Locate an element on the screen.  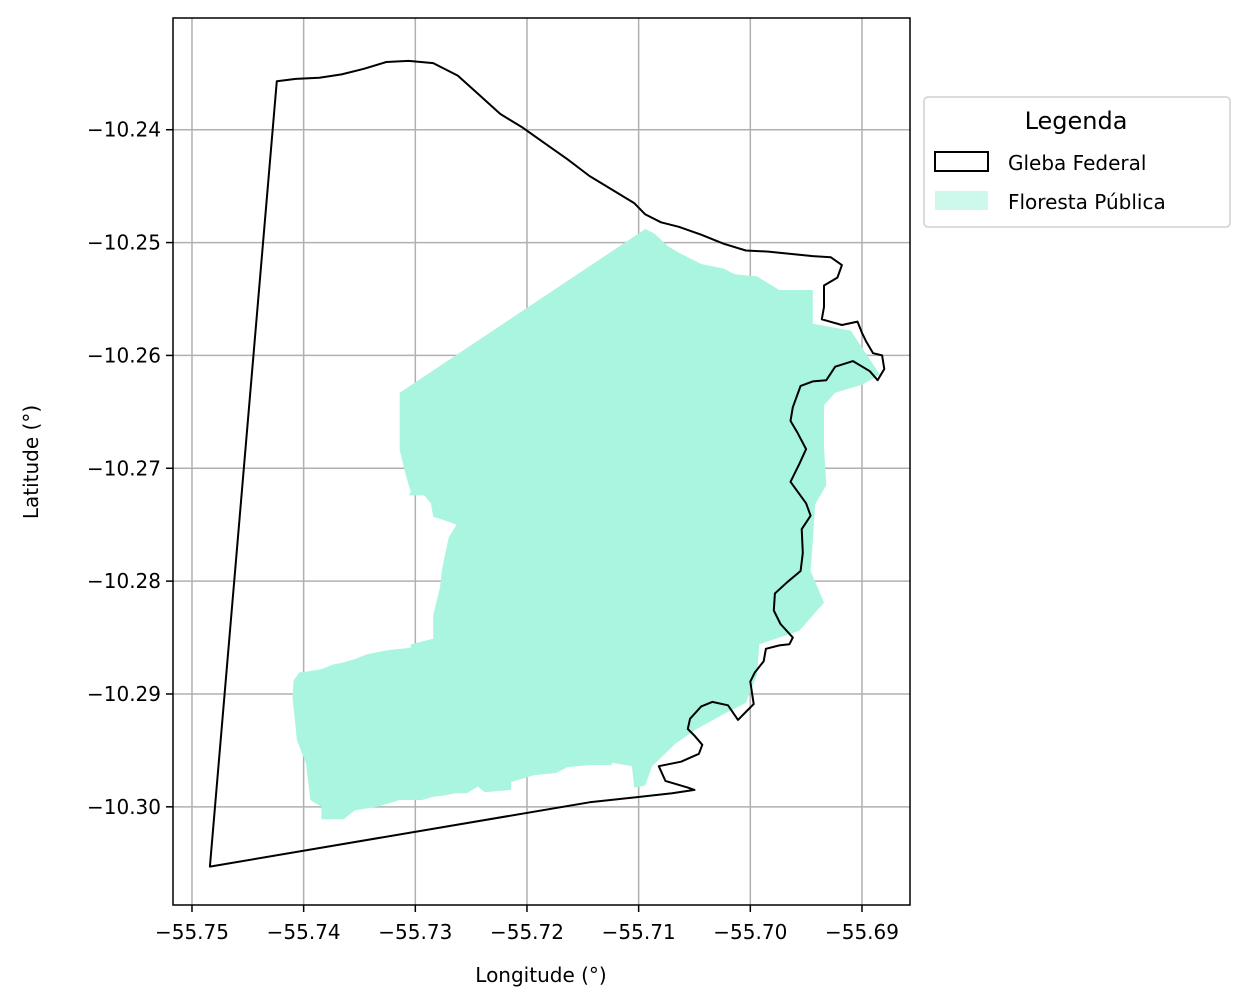
legend-swatch-gleba-federal is located at coordinates (961, 161).